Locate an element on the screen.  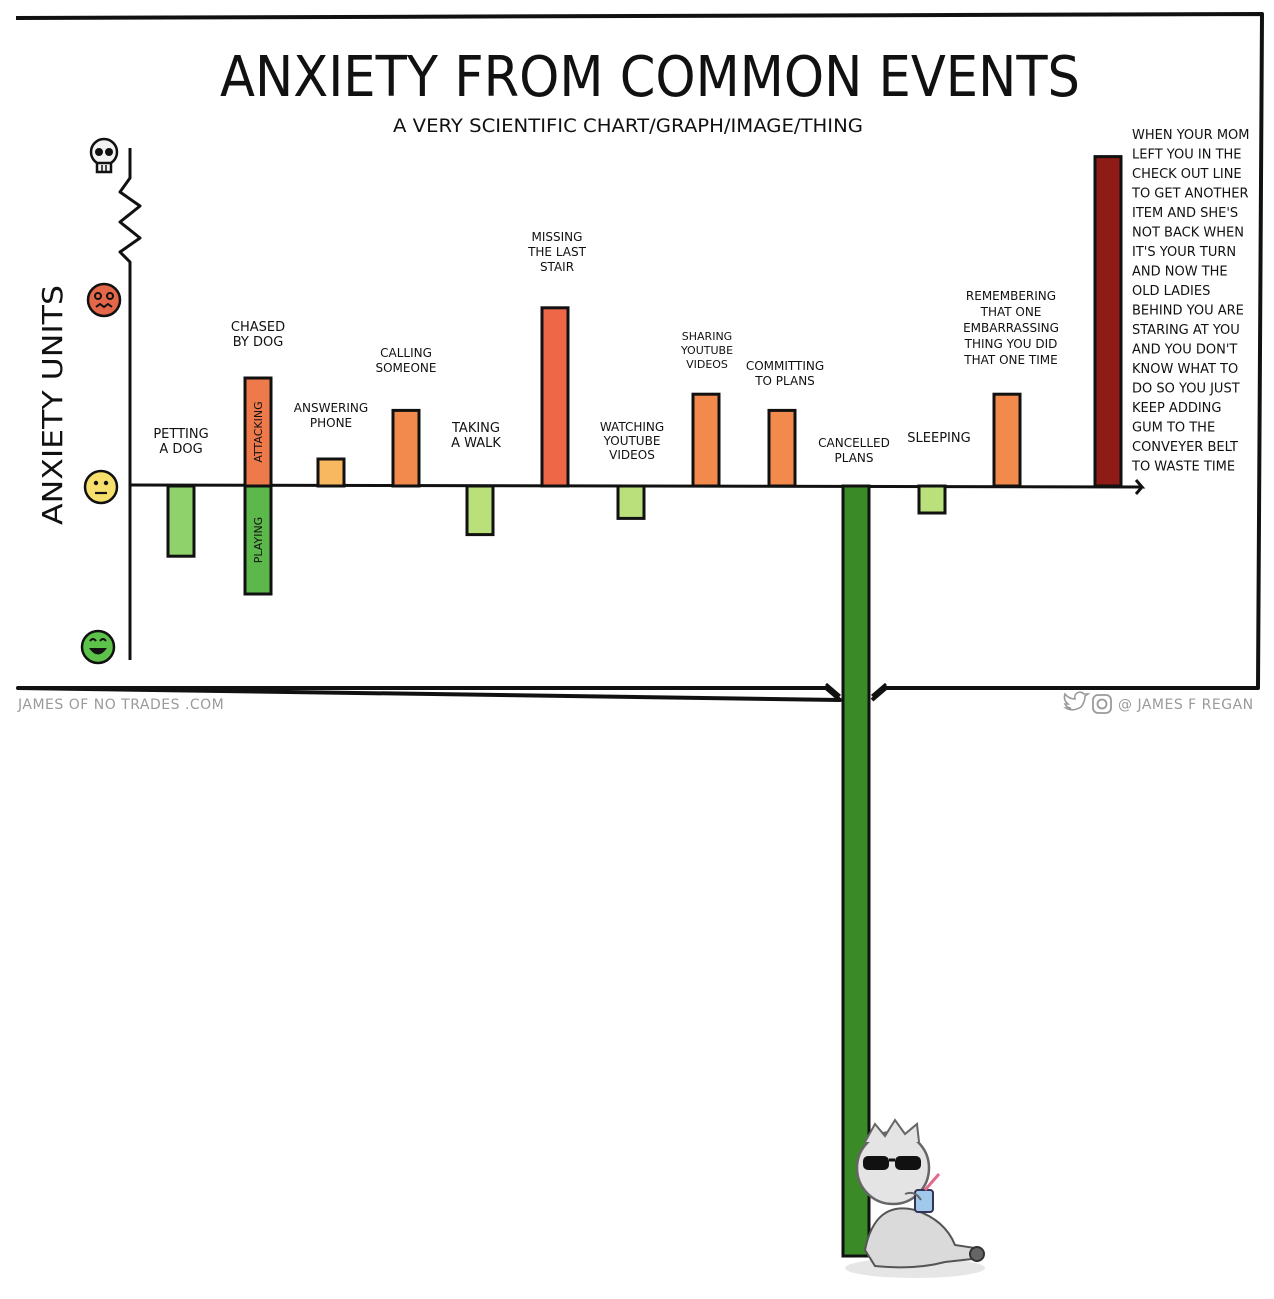
chart-title: ANXIETY FROM COMMON EVENTS is located at coordinates (650, 77).